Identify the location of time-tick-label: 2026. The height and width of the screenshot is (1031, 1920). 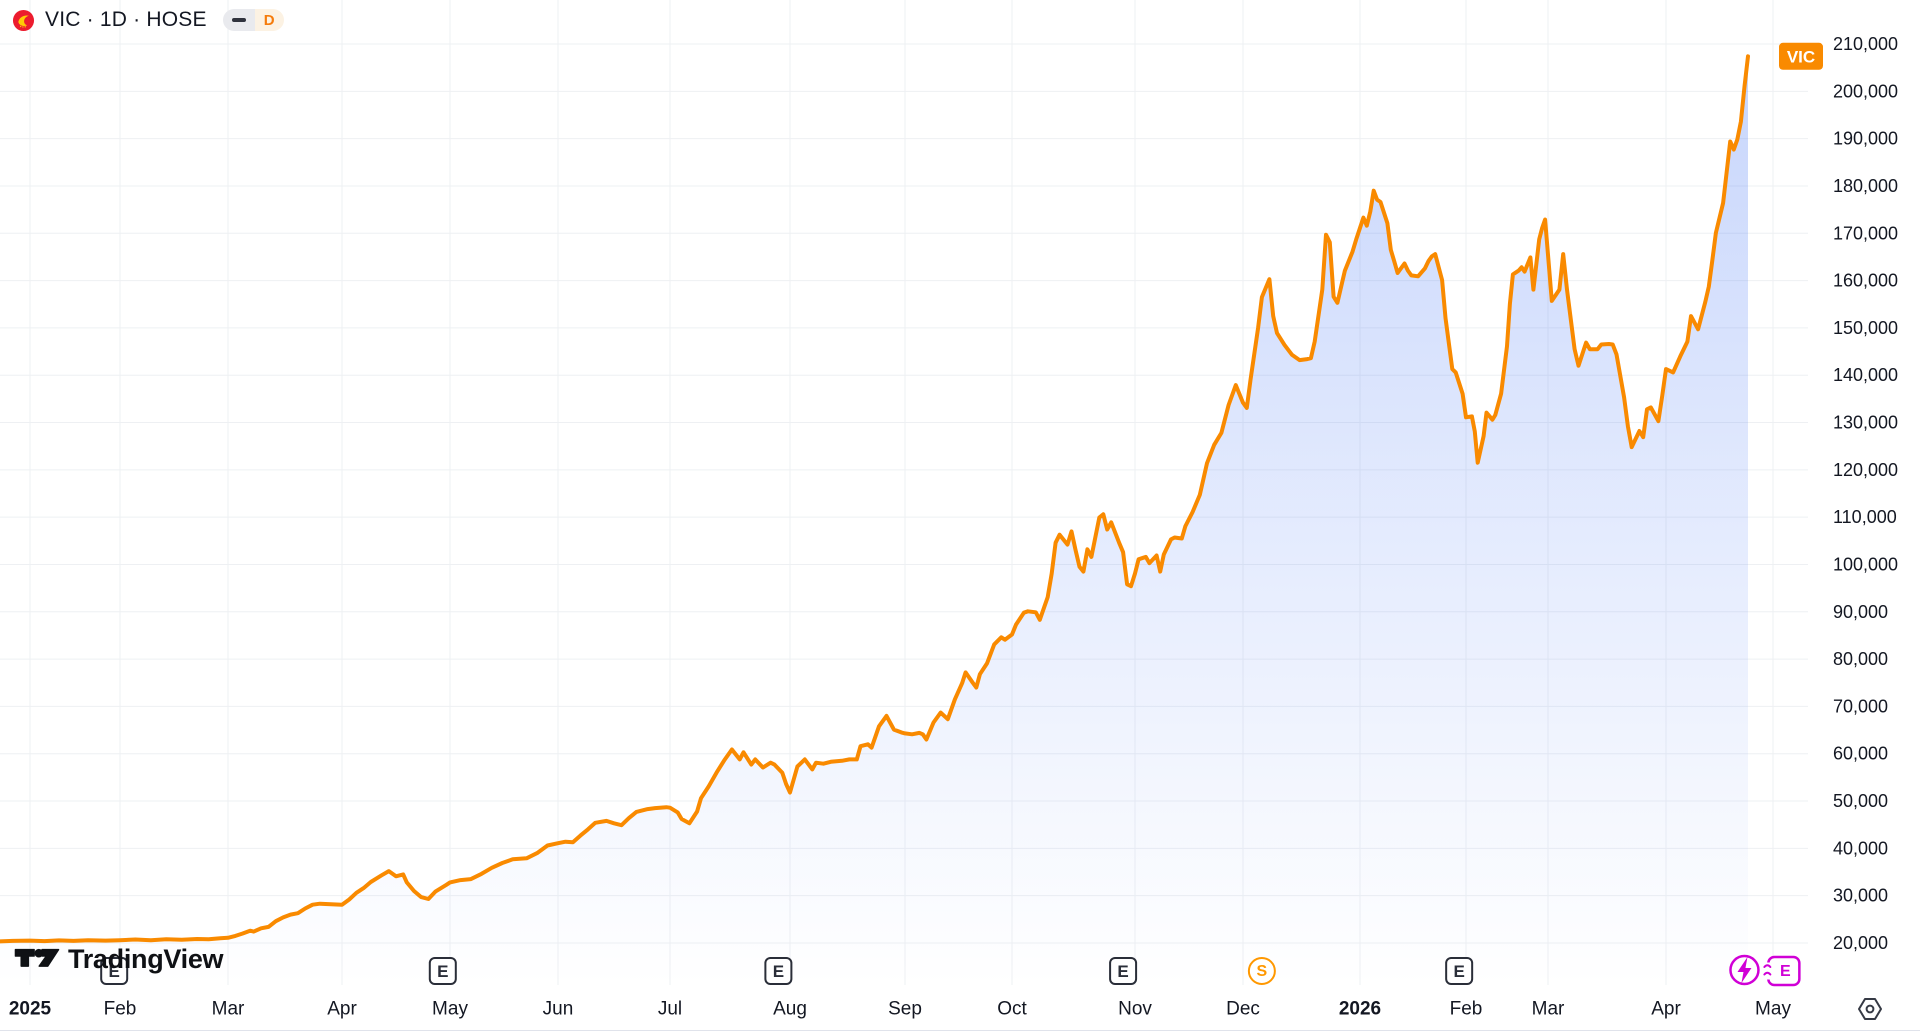
(1360, 1009).